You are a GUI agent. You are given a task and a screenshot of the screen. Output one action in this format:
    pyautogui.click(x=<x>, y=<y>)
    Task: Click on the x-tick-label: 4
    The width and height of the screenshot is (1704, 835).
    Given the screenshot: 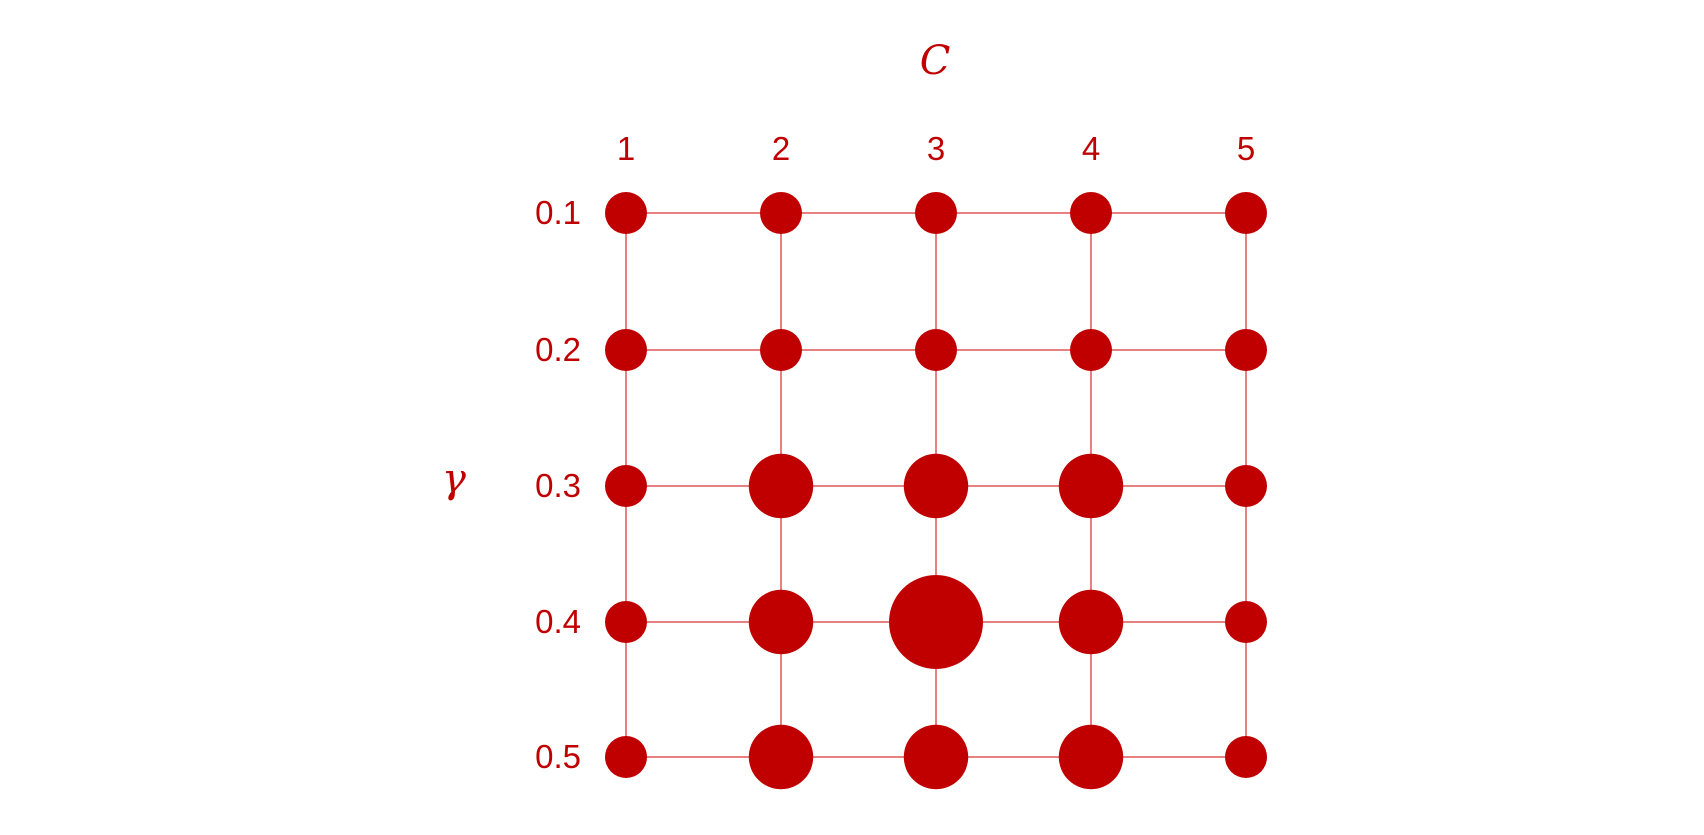 What is the action you would take?
    pyautogui.click(x=1091, y=148)
    